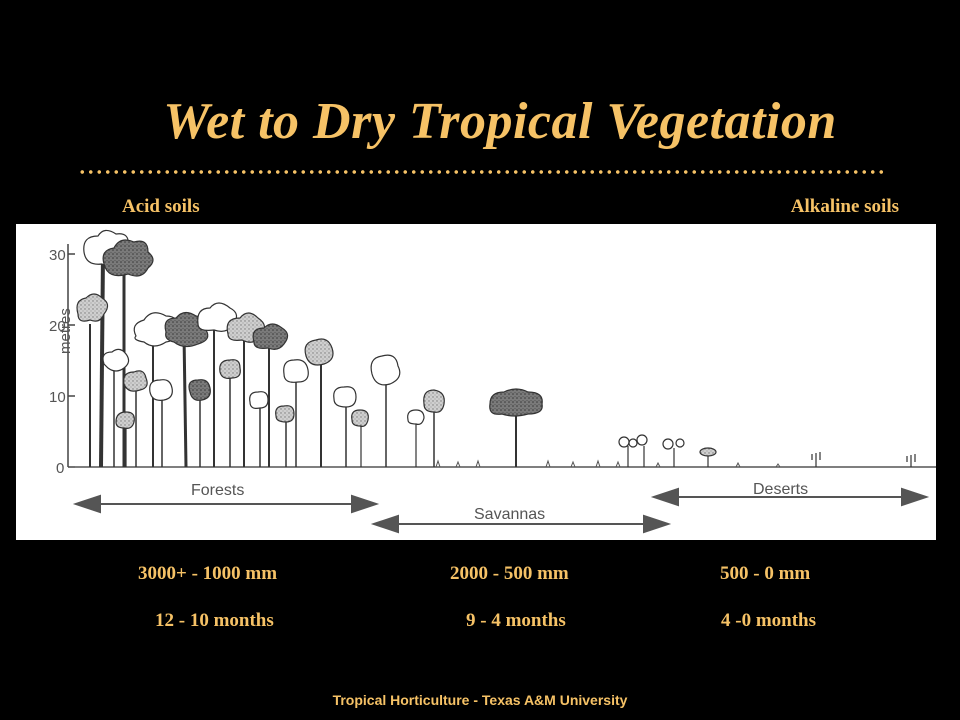 This screenshot has width=960, height=720. I want to click on forest-rainfall: 3000+ - 1000 mm, so click(208, 573).